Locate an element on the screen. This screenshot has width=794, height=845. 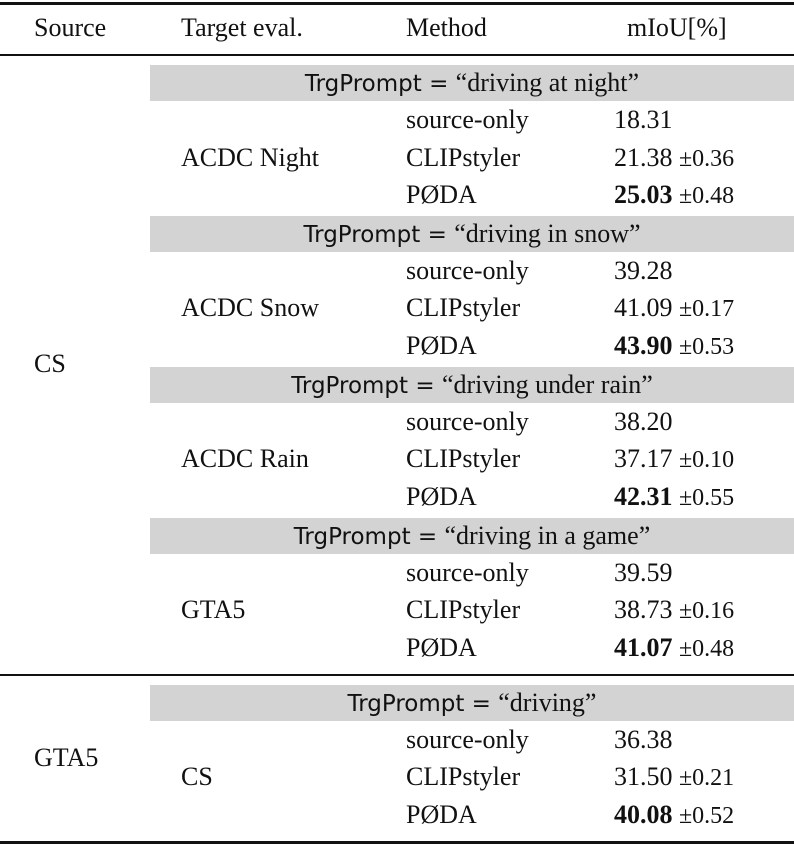
miou-value: 38.20 is located at coordinates (643, 421).